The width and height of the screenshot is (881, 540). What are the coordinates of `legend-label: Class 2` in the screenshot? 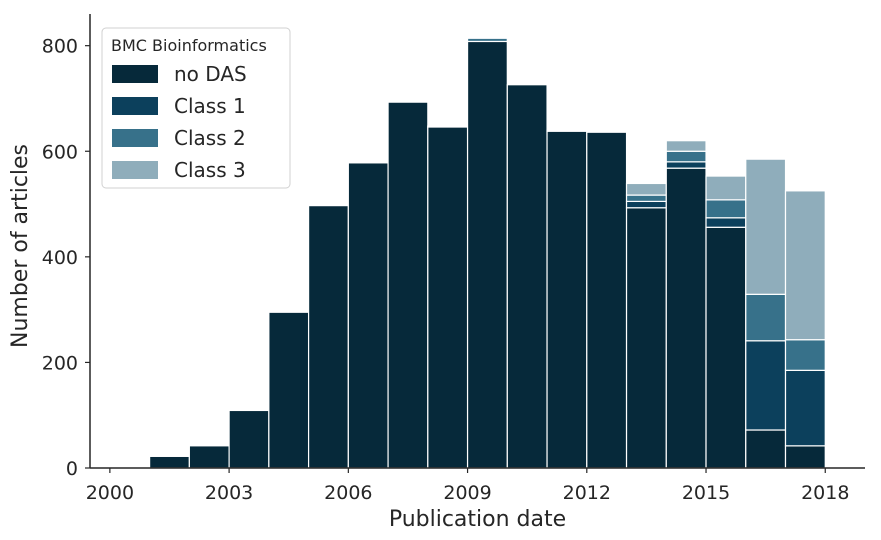 It's located at (210, 138).